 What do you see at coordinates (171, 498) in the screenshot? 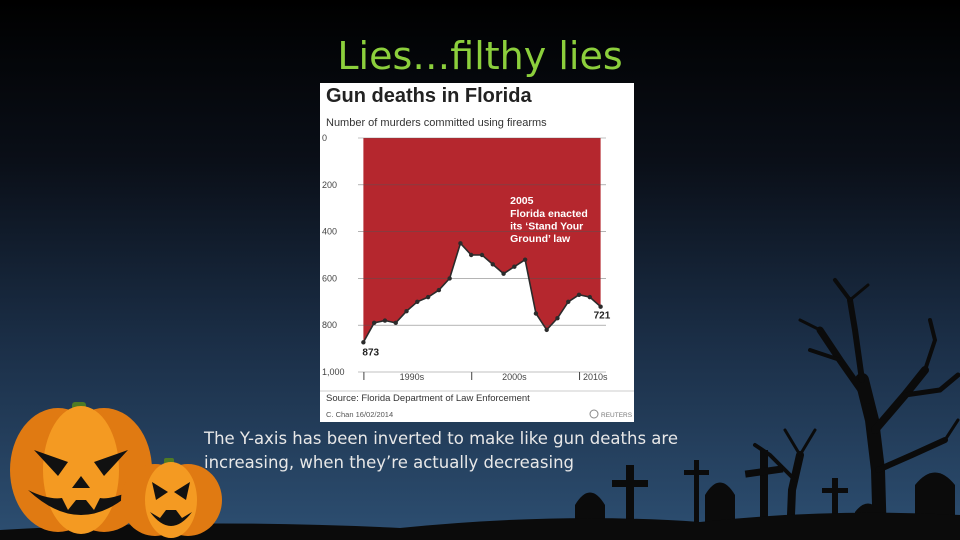
I see `small-jack-o-lantern-icon` at bounding box center [171, 498].